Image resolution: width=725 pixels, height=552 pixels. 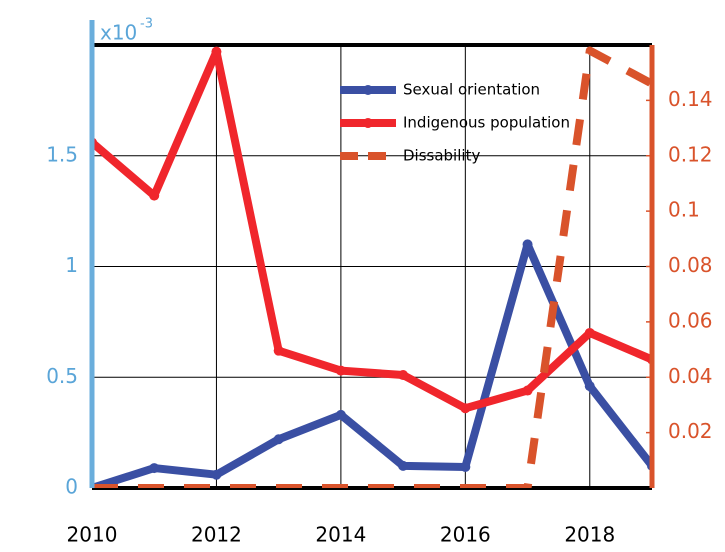 What do you see at coordinates (690, 265) in the screenshot?
I see `y2-tick-label: 0.08` at bounding box center [690, 265].